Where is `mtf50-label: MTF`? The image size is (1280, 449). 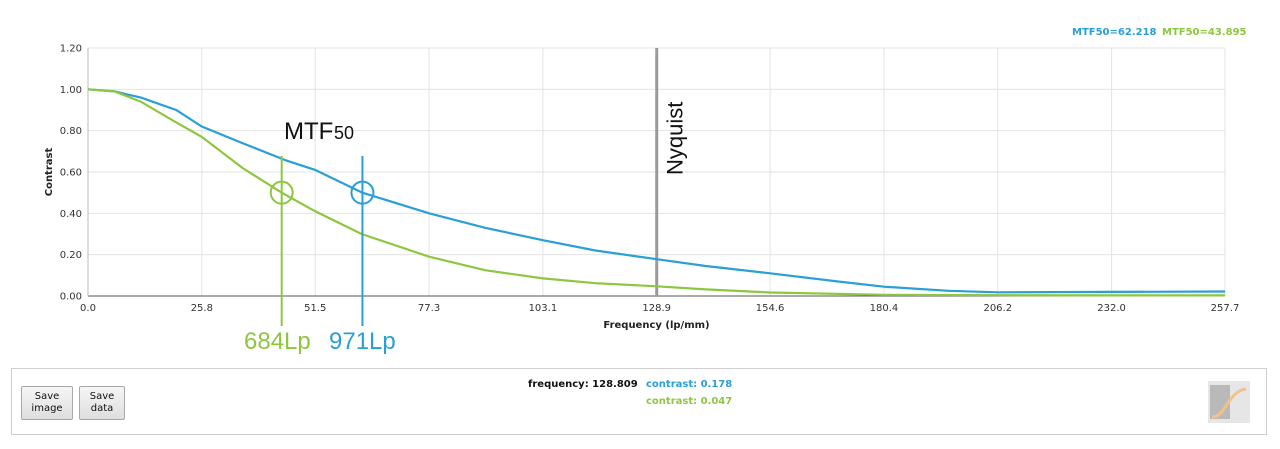
mtf50-label: MTF is located at coordinates (308, 131).